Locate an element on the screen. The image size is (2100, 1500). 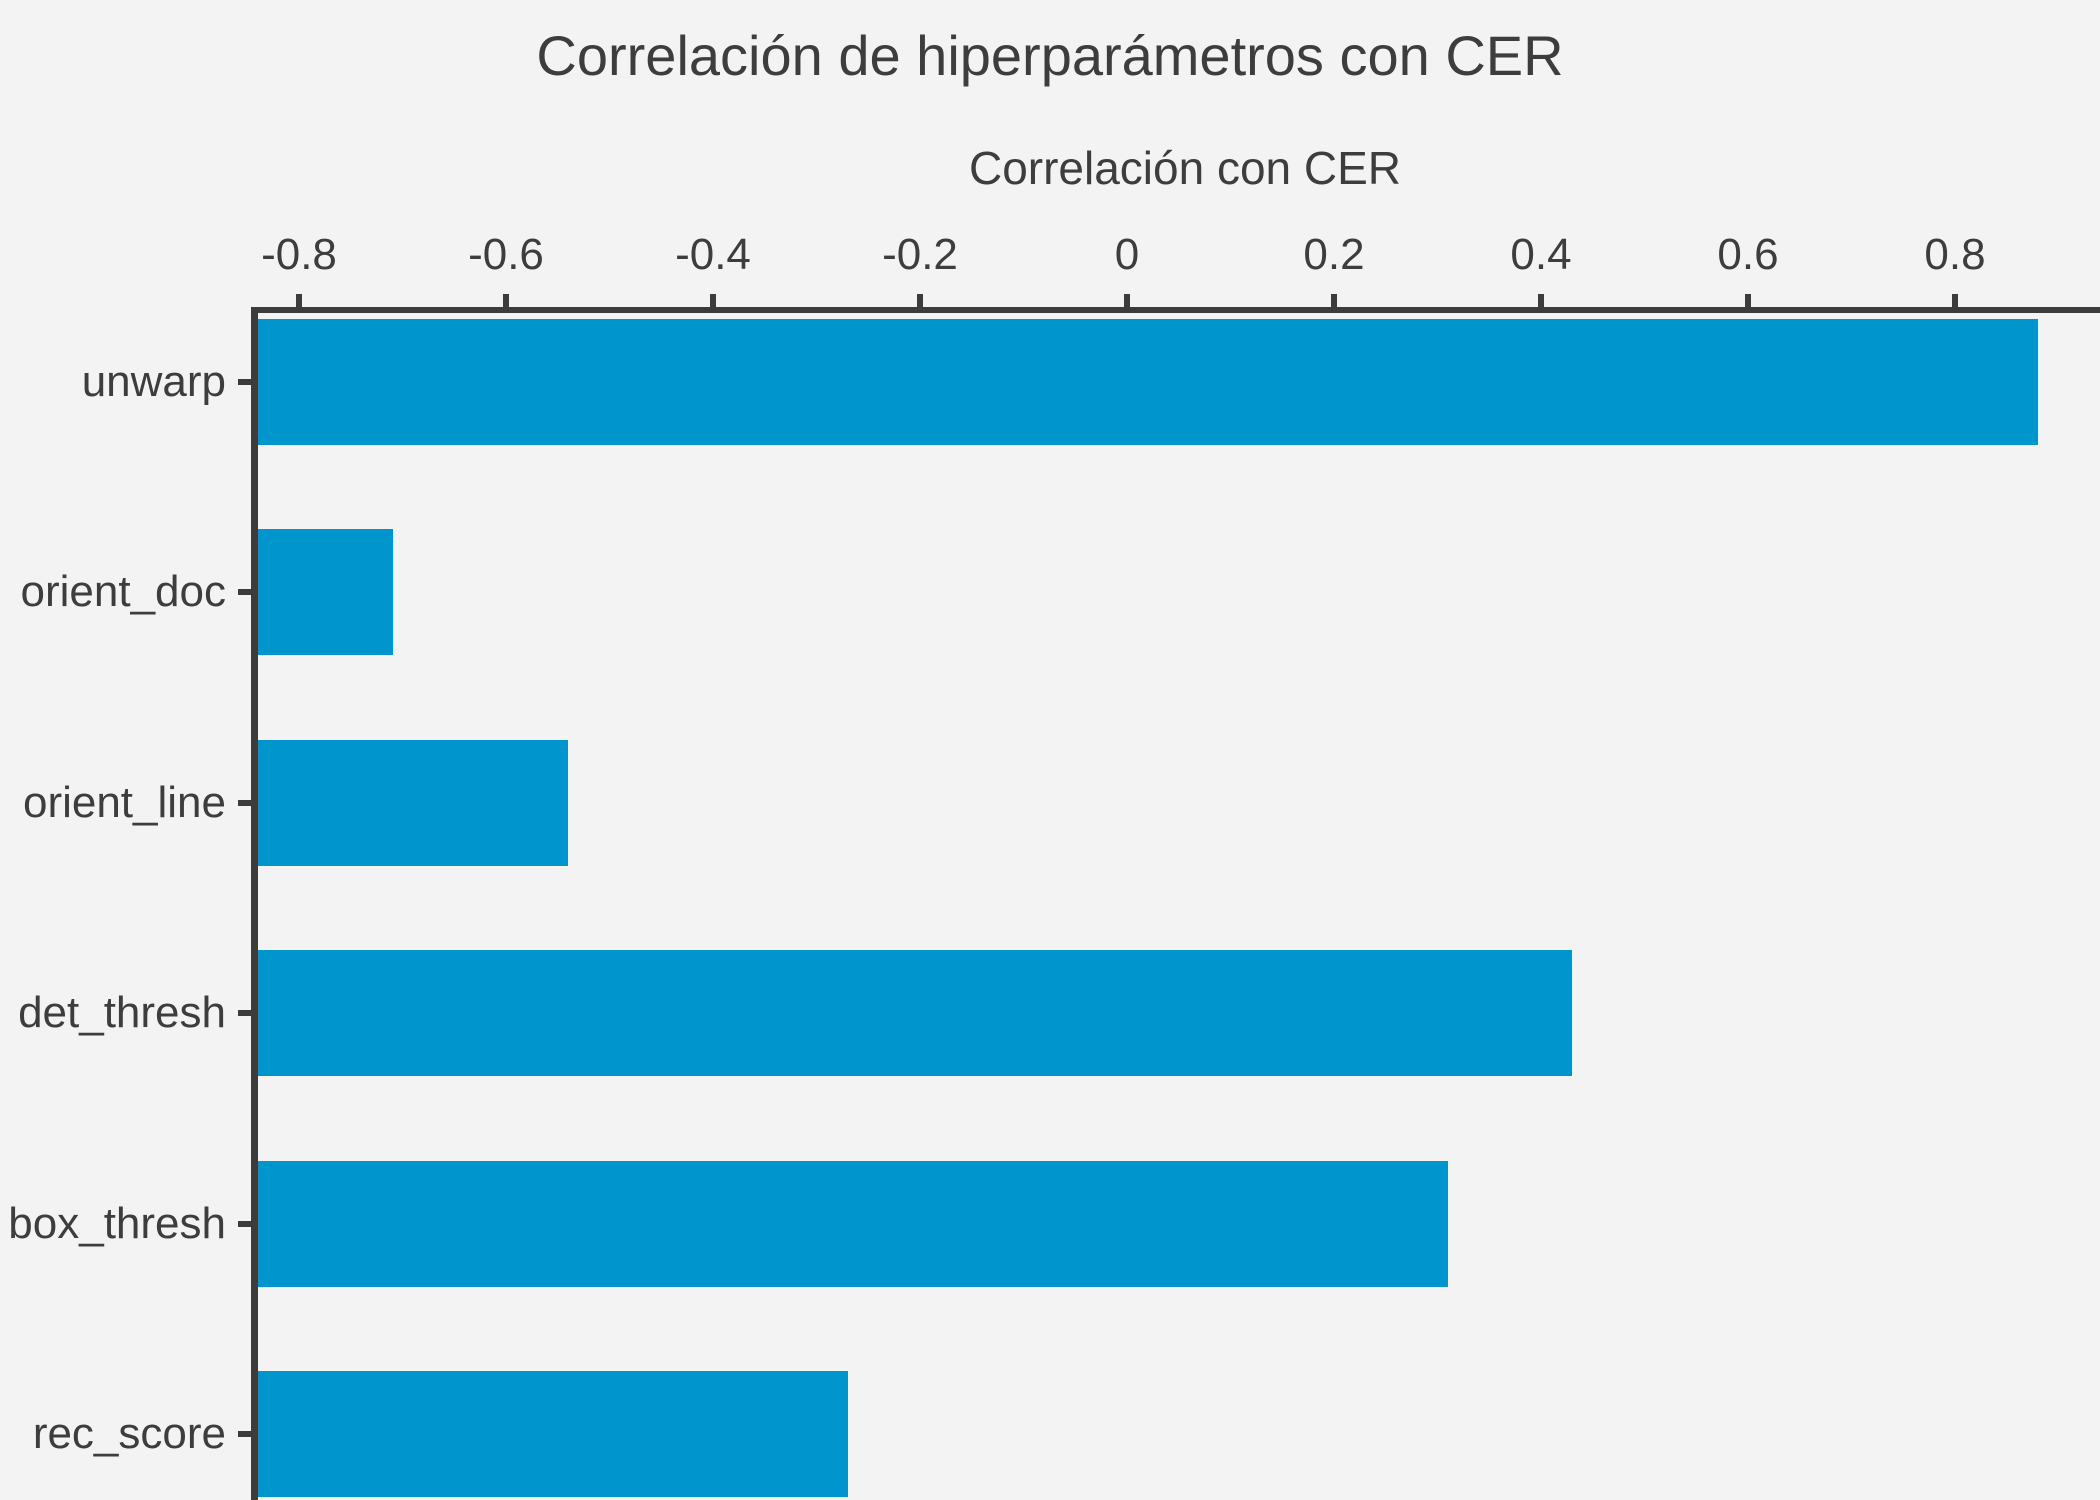
bar-rec_score is located at coordinates (553, 1434).